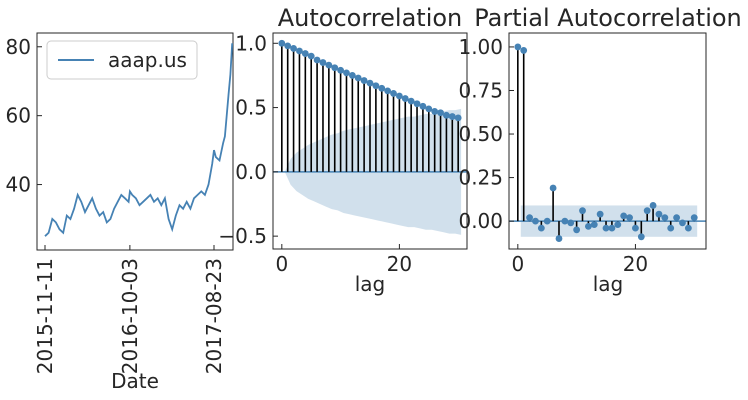 The height and width of the screenshot is (400, 748). What do you see at coordinates (251, 43) in the screenshot?
I see `ytick-label: 1.0` at bounding box center [251, 43].